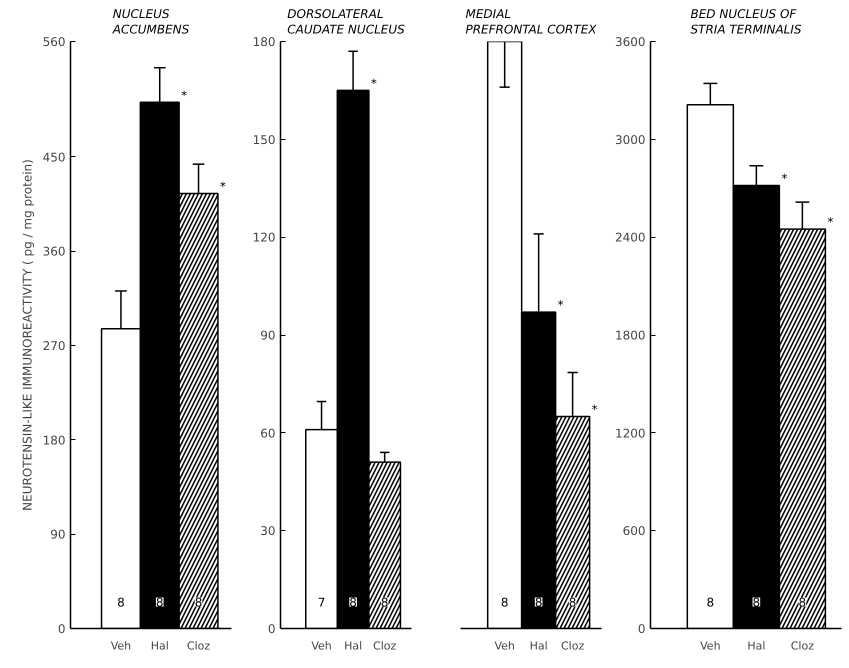 This screenshot has height=668, width=849. What do you see at coordinates (531, 21) in the screenshot?
I see `chart-title: MEDIAL PREFRONTAL CORTEX` at bounding box center [531, 21].